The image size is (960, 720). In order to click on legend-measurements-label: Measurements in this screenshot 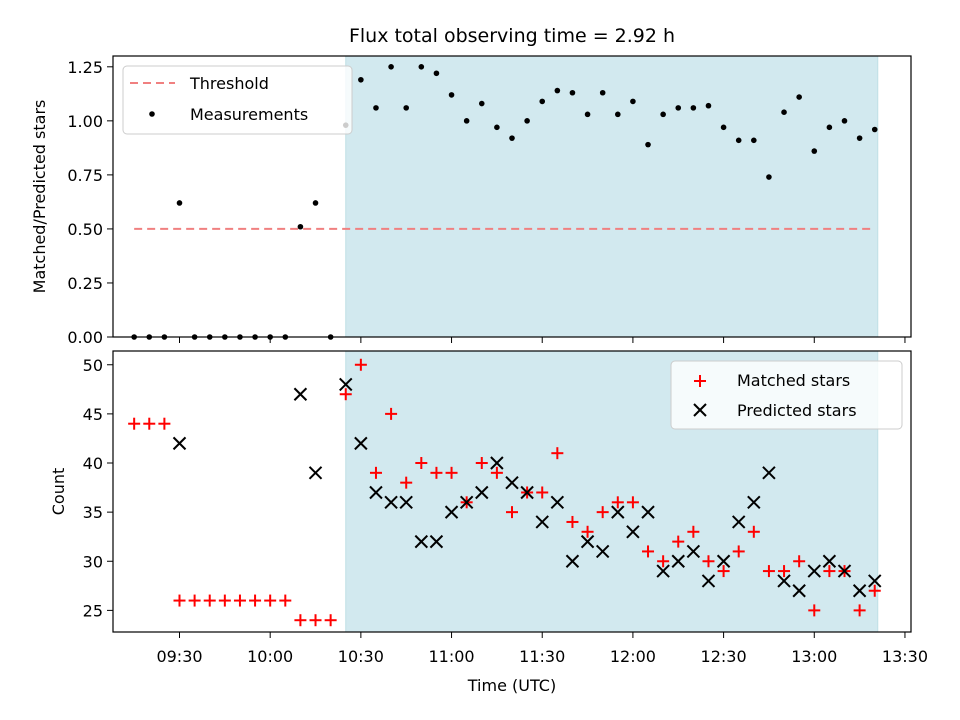, I will do `click(249, 114)`.